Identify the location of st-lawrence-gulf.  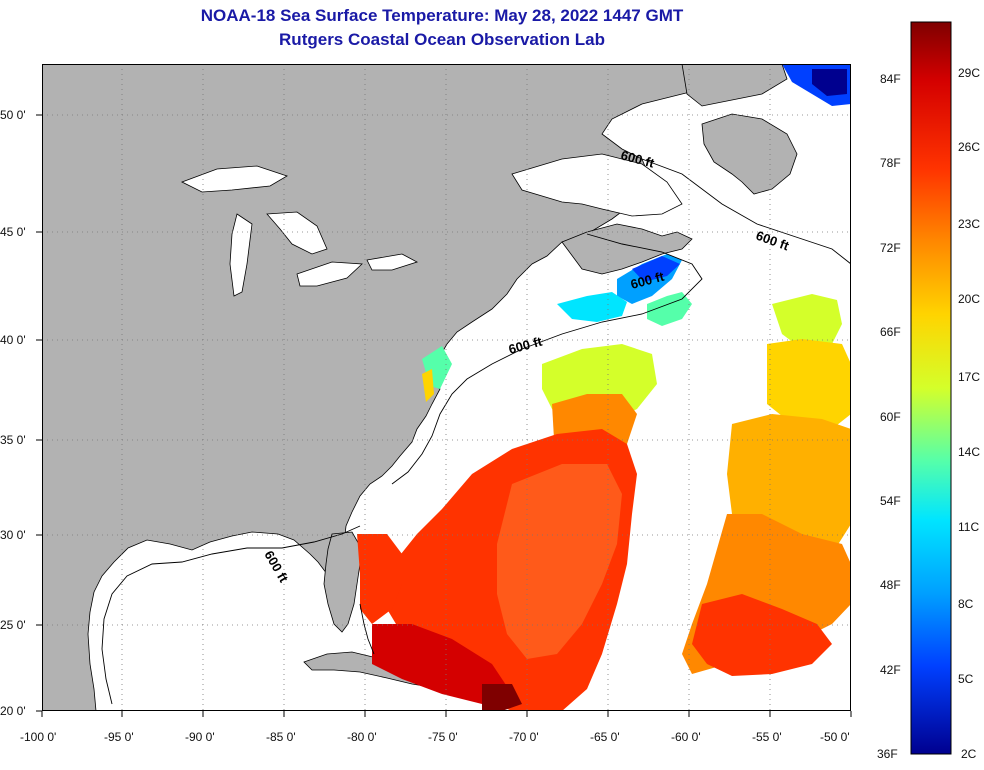
(597, 185).